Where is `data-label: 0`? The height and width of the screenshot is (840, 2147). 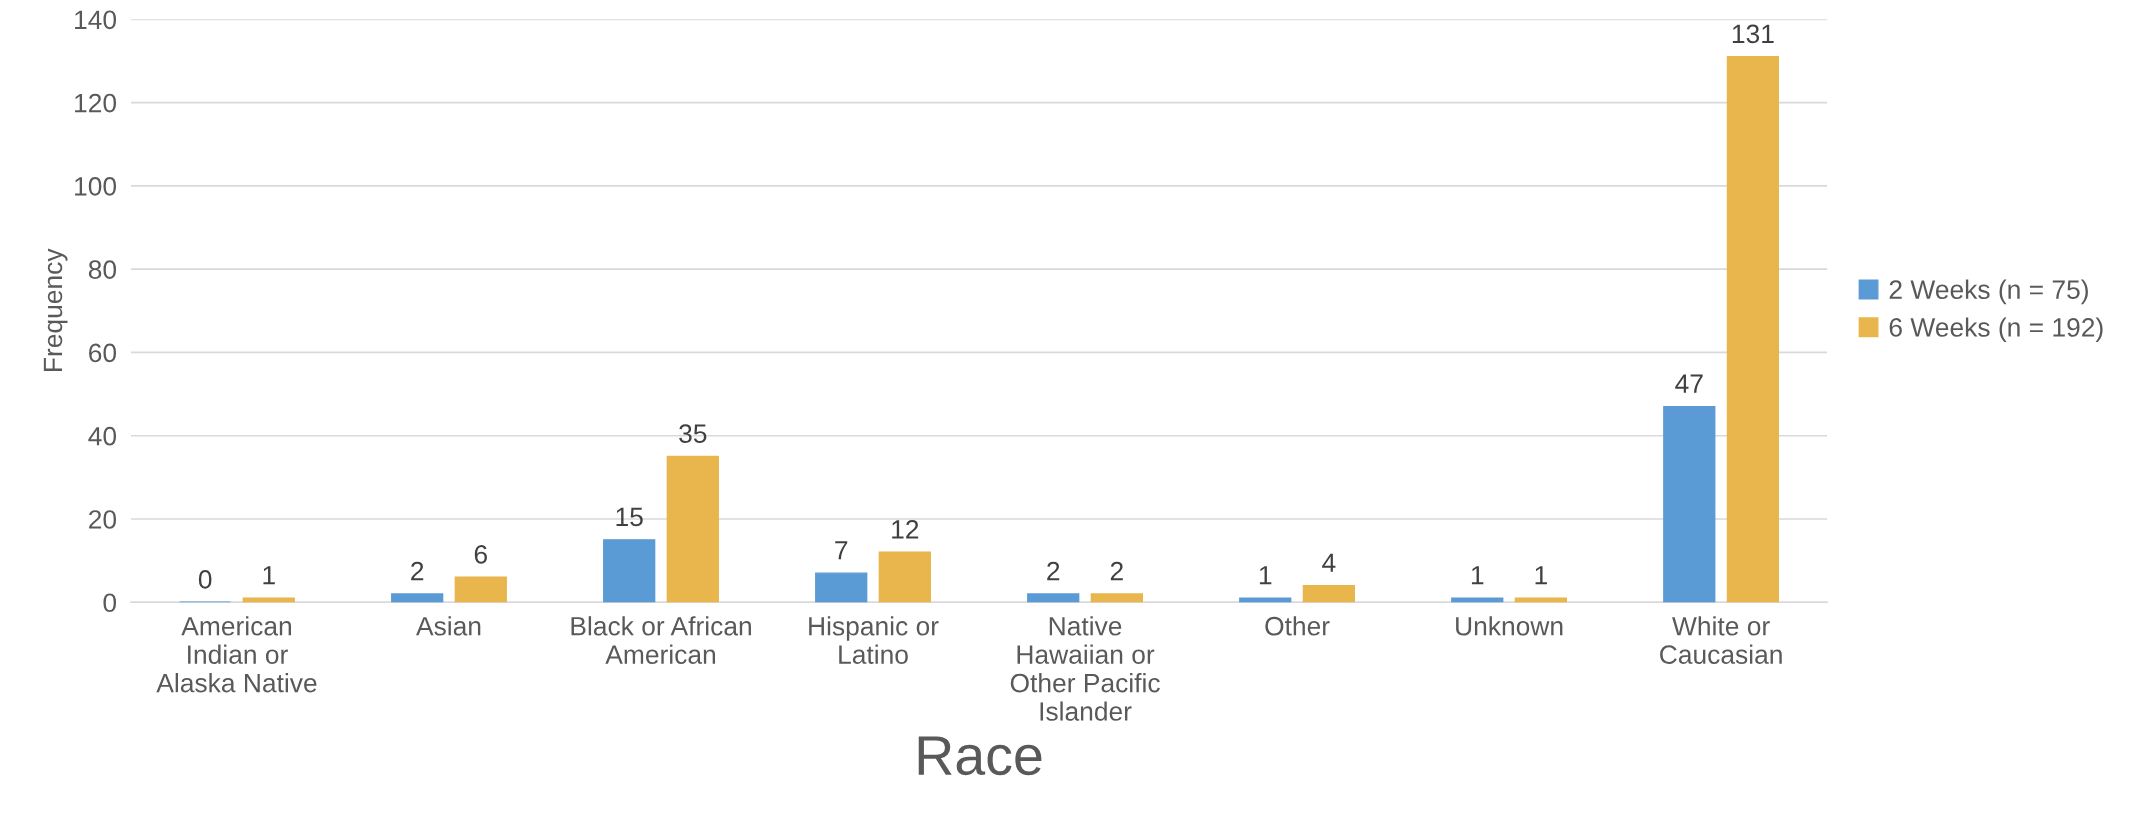
data-label: 0 is located at coordinates (205, 579).